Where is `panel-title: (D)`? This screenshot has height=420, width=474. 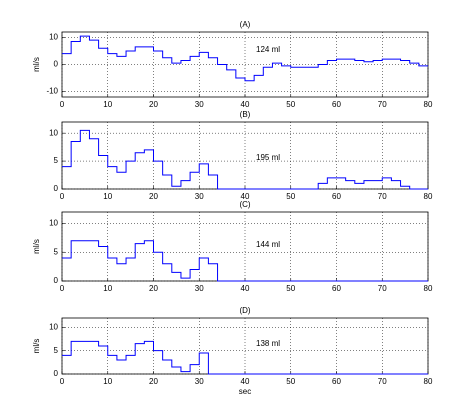
panel-title: (D) is located at coordinates (244, 310).